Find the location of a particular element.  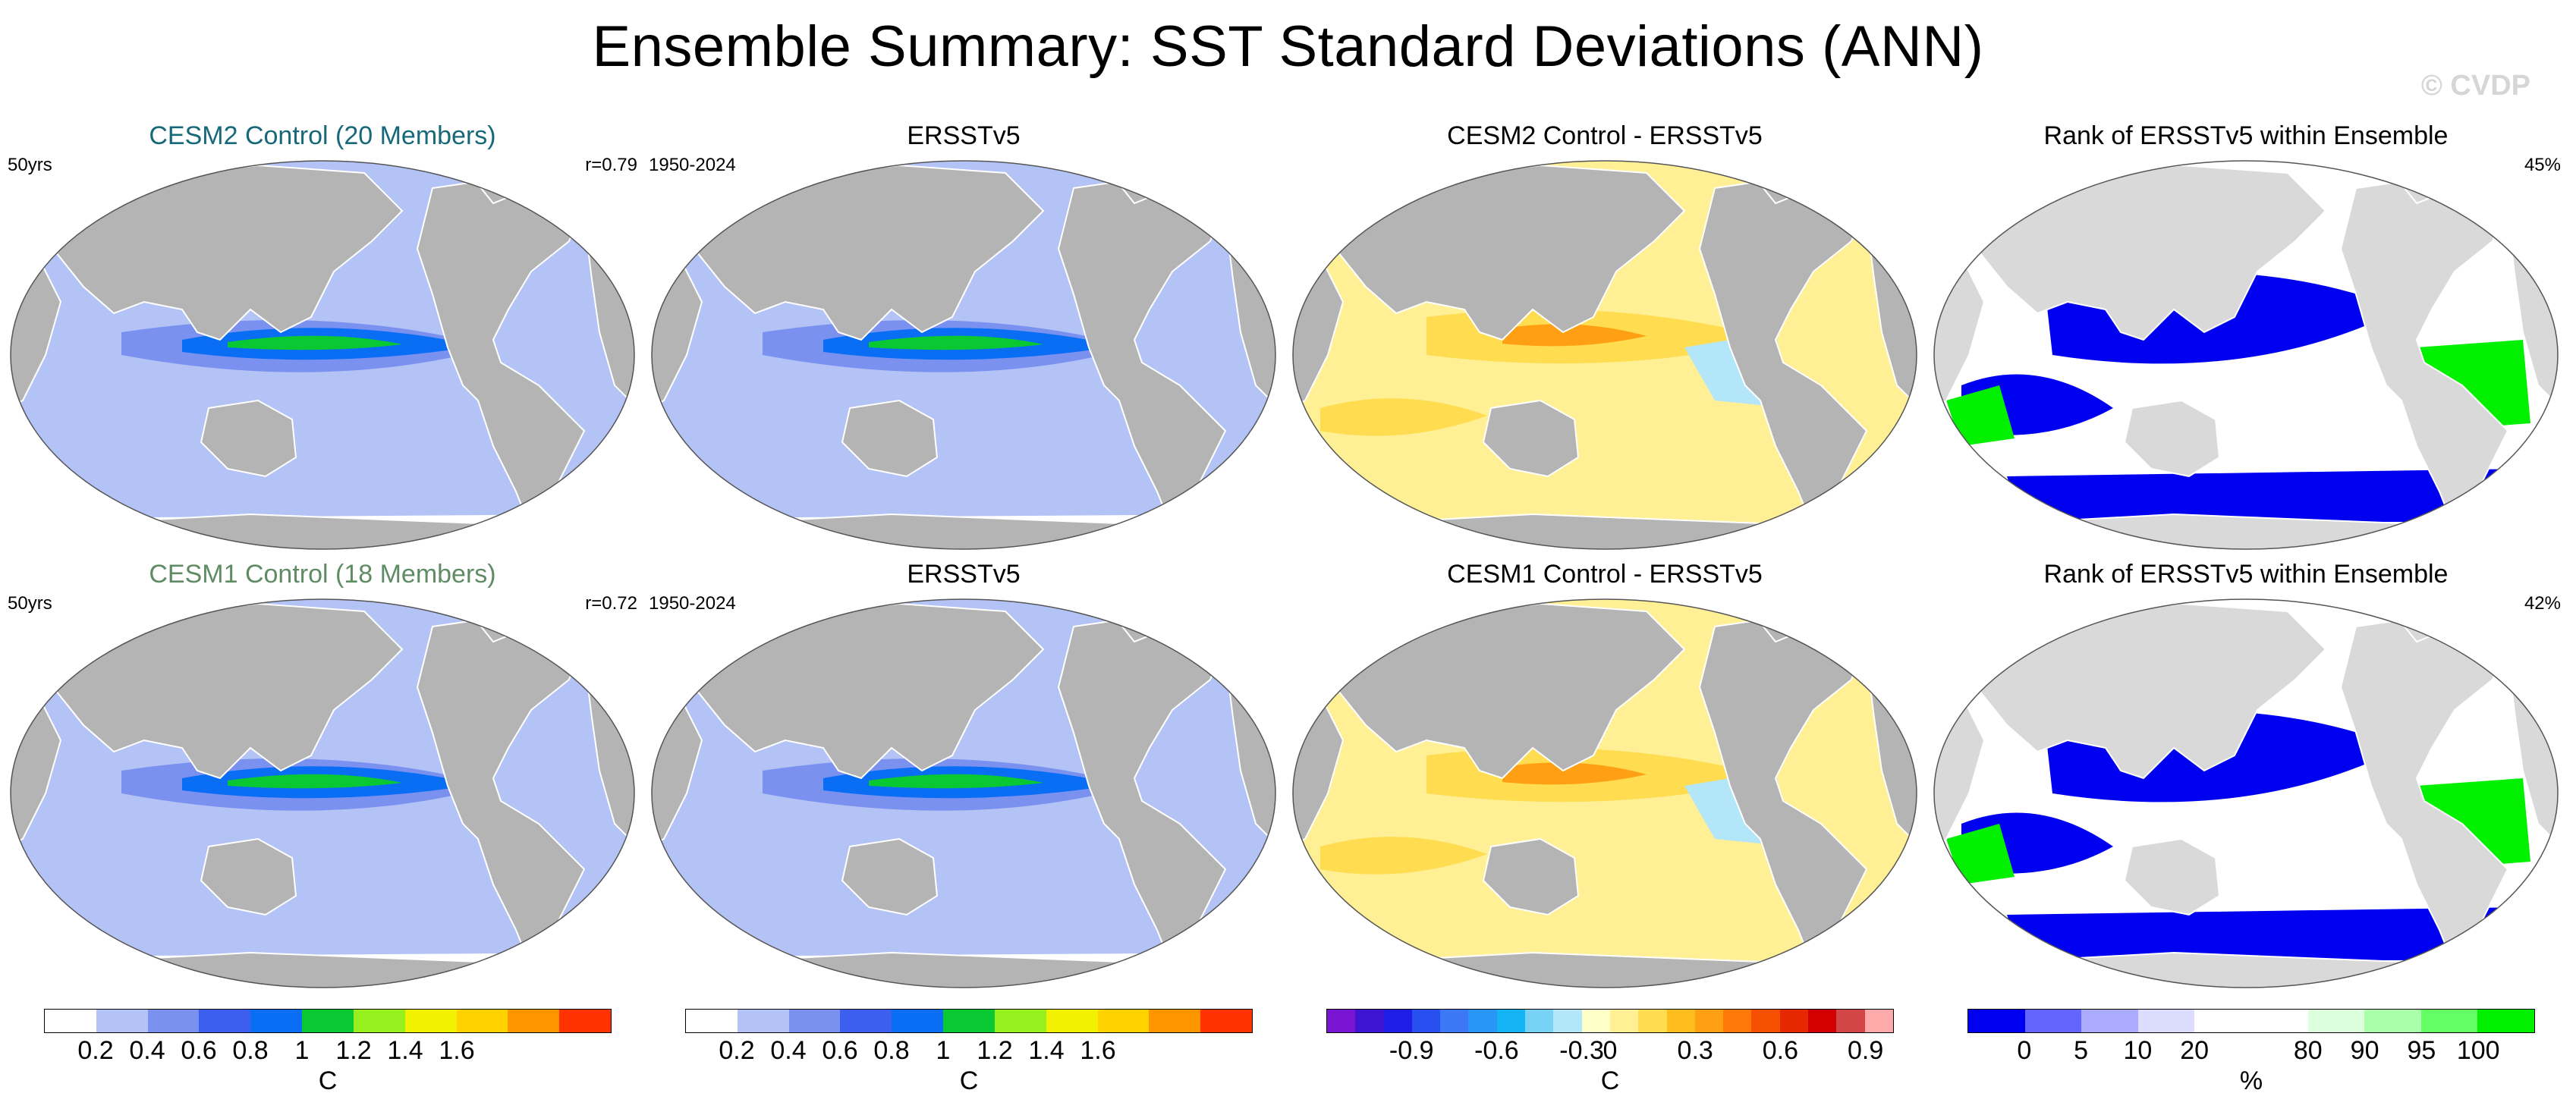

colorbar-diff: -0.9 -0.6 -0.3 0 0.3 0.6 0.9 C is located at coordinates (1610, 1052).